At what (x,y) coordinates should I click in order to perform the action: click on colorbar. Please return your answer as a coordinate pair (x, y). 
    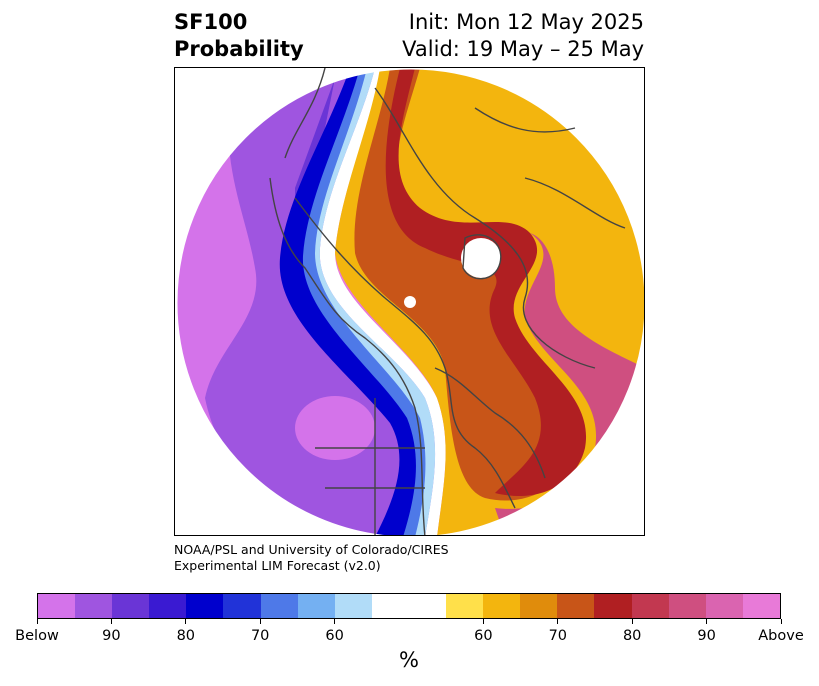
    Looking at the image, I should click on (409, 606).